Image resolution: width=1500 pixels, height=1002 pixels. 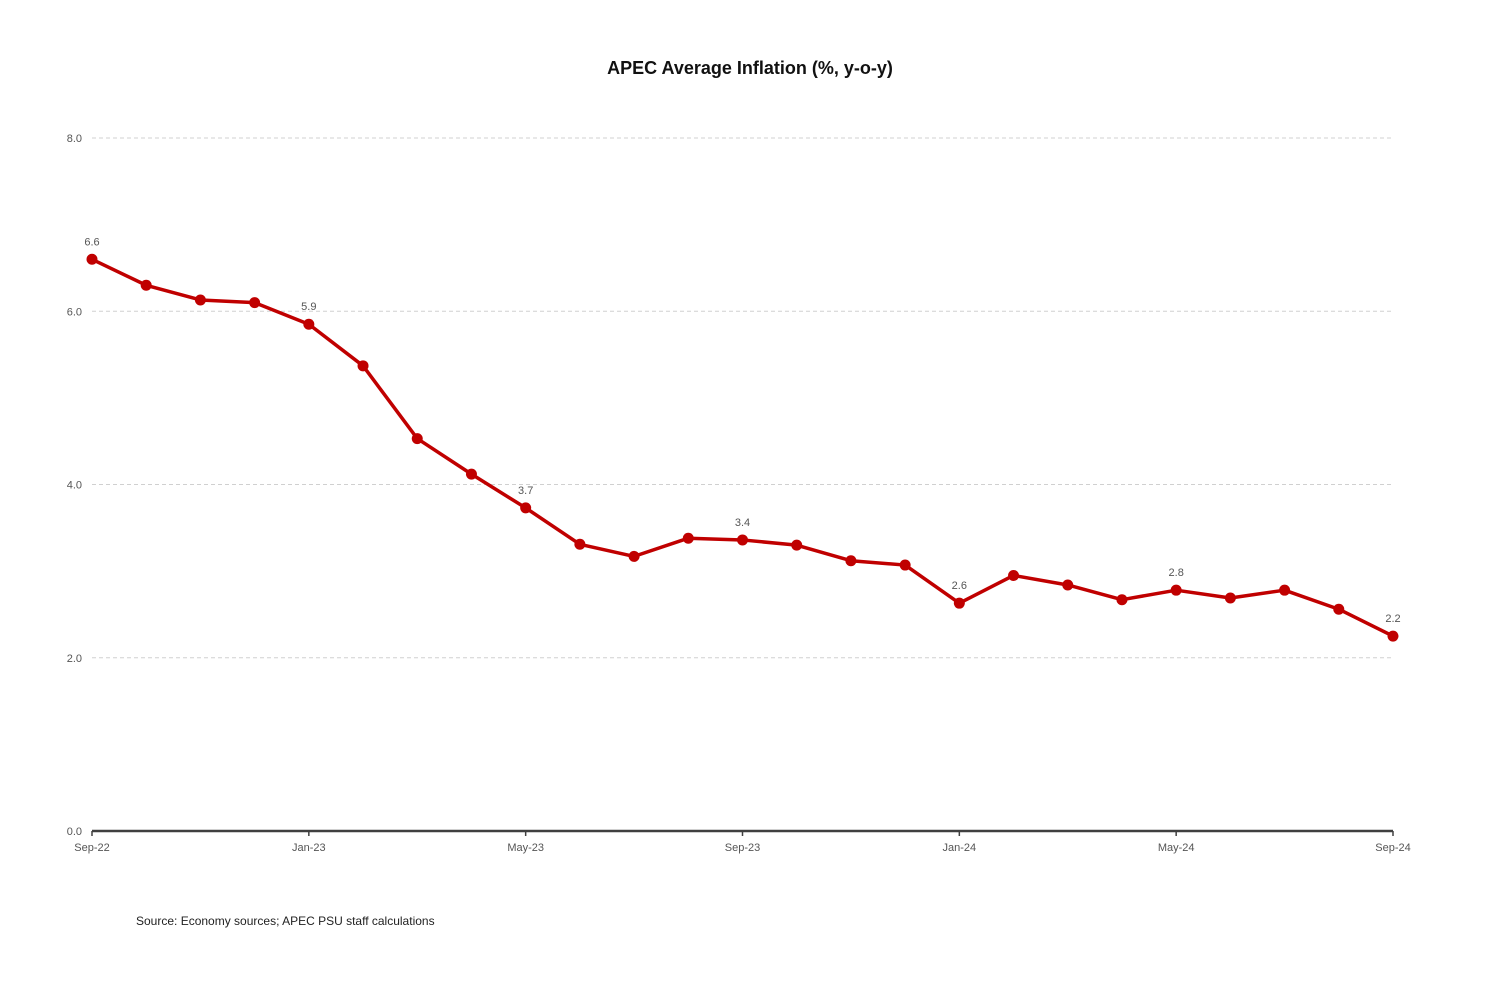 I want to click on x-tick-label: Sep-23, so click(x=742, y=848).